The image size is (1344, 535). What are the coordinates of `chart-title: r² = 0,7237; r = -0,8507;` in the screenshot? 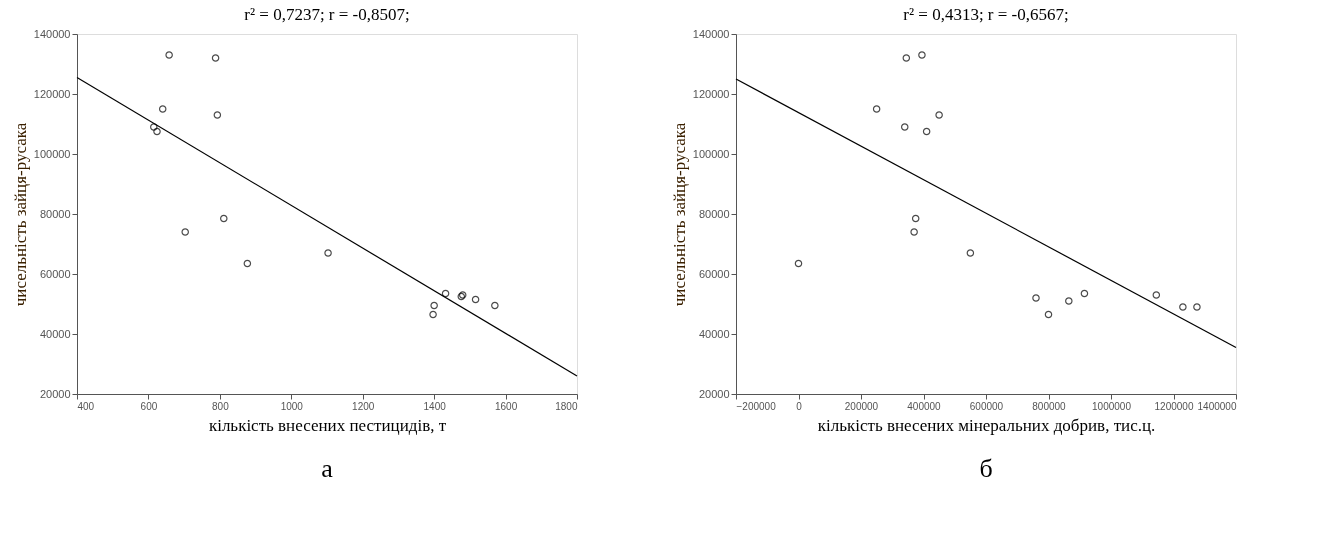 It's located at (327, 14).